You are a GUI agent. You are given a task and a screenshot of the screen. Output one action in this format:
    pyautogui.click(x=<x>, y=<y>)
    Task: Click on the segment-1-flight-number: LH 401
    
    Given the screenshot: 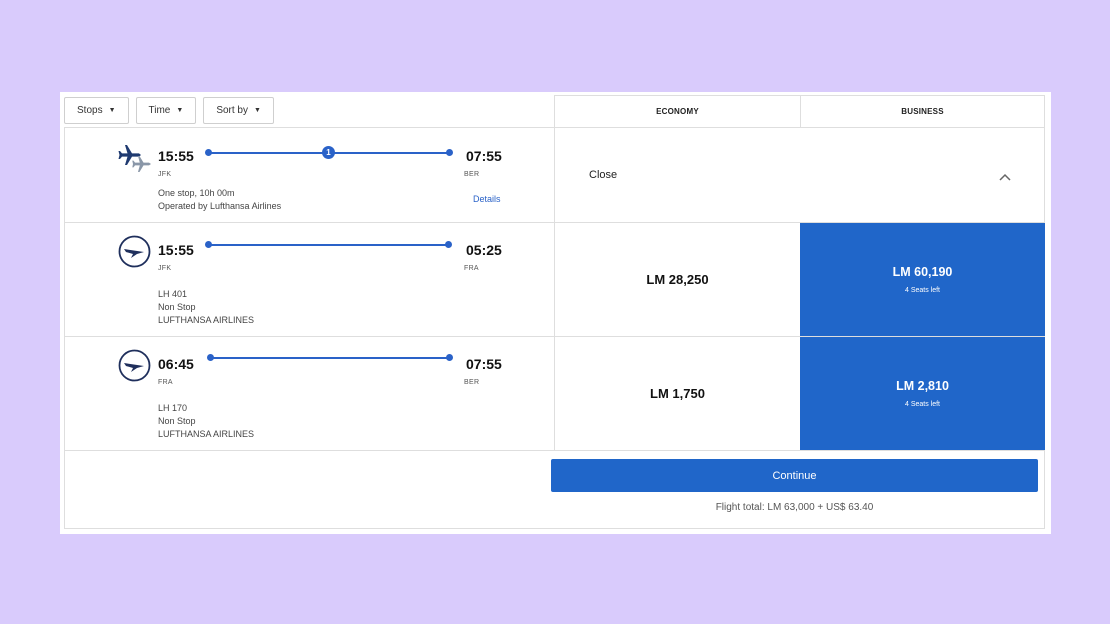 What is the action you would take?
    pyautogui.click(x=173, y=294)
    